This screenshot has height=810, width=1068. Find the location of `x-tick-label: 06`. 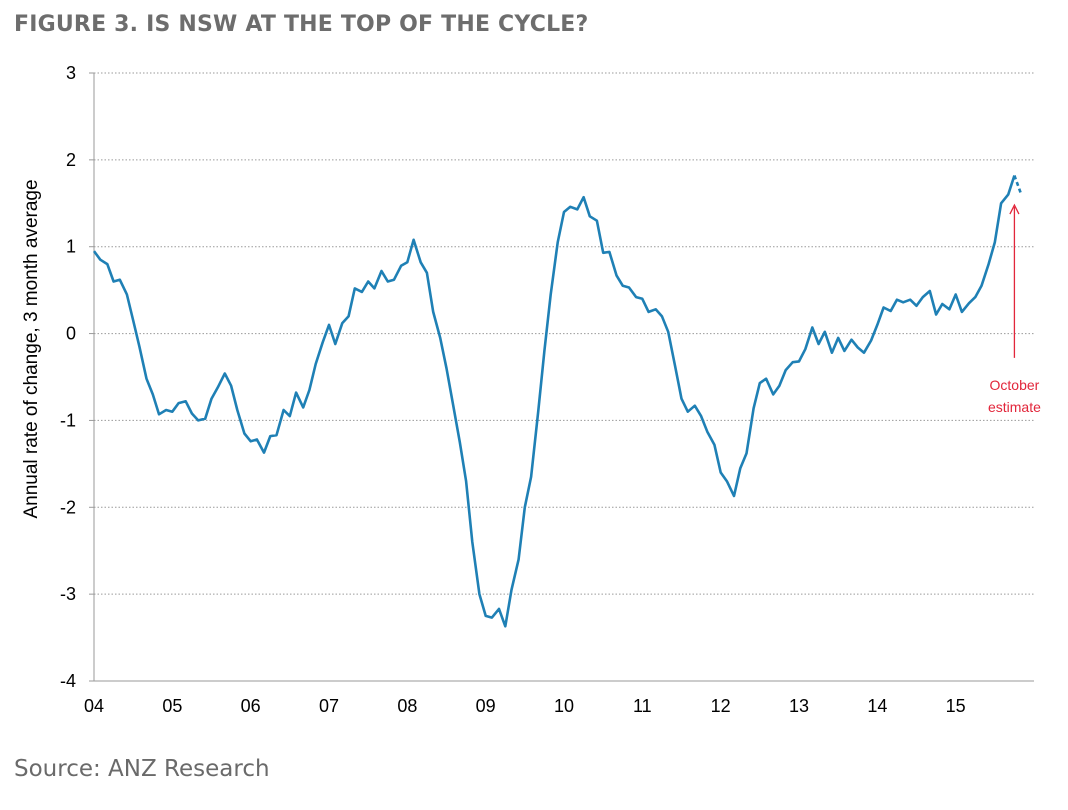

x-tick-label: 06 is located at coordinates (251, 706).